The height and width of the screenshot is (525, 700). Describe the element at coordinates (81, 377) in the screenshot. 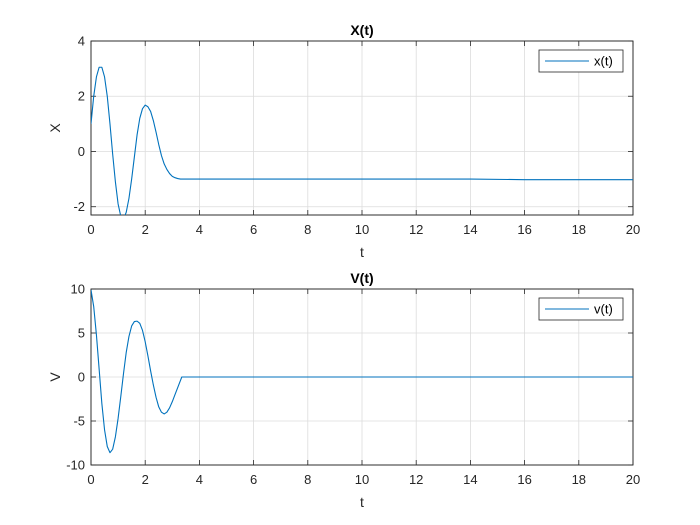

I see `v-plot-ytick-label-2: 0` at that location.